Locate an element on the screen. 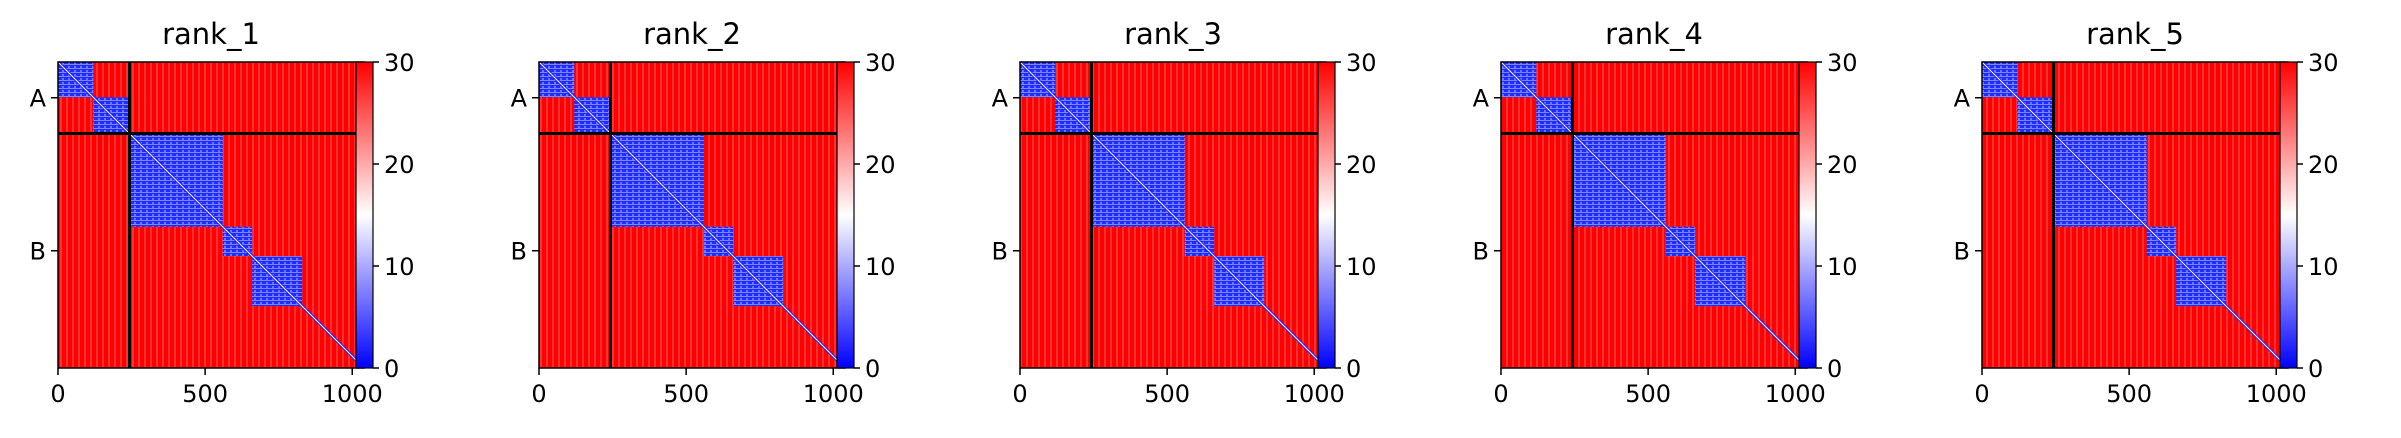  panel-title: rank_2 is located at coordinates (692, 34).